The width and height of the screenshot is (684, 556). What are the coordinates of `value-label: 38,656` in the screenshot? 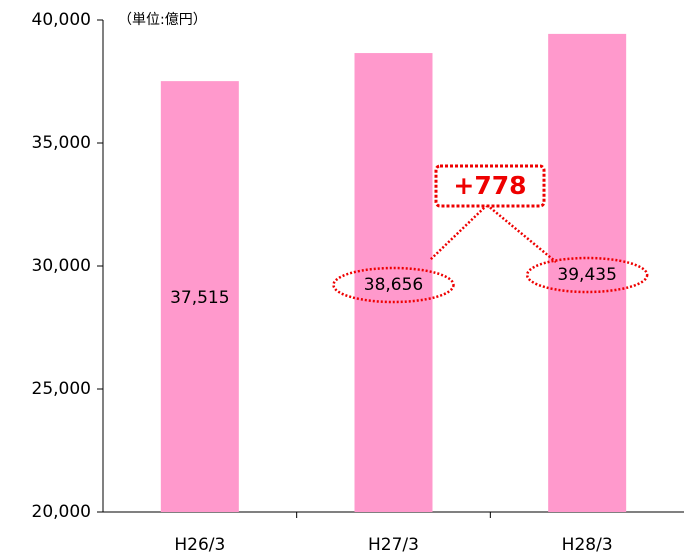 It's located at (393, 285).